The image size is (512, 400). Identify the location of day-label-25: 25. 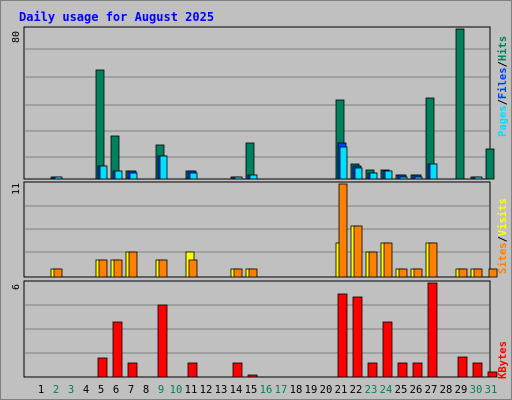
(401, 390).